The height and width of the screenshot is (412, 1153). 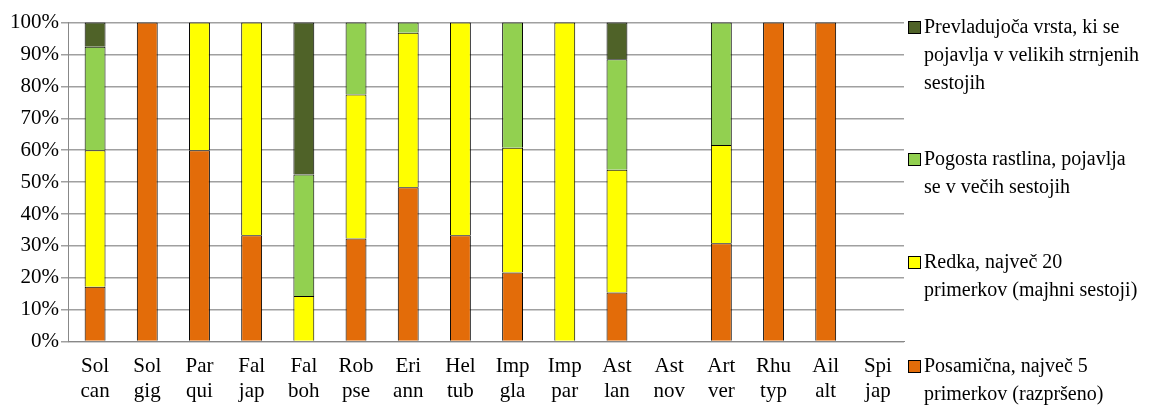 I want to click on y-tick-label: 90%, so click(x=39, y=53).